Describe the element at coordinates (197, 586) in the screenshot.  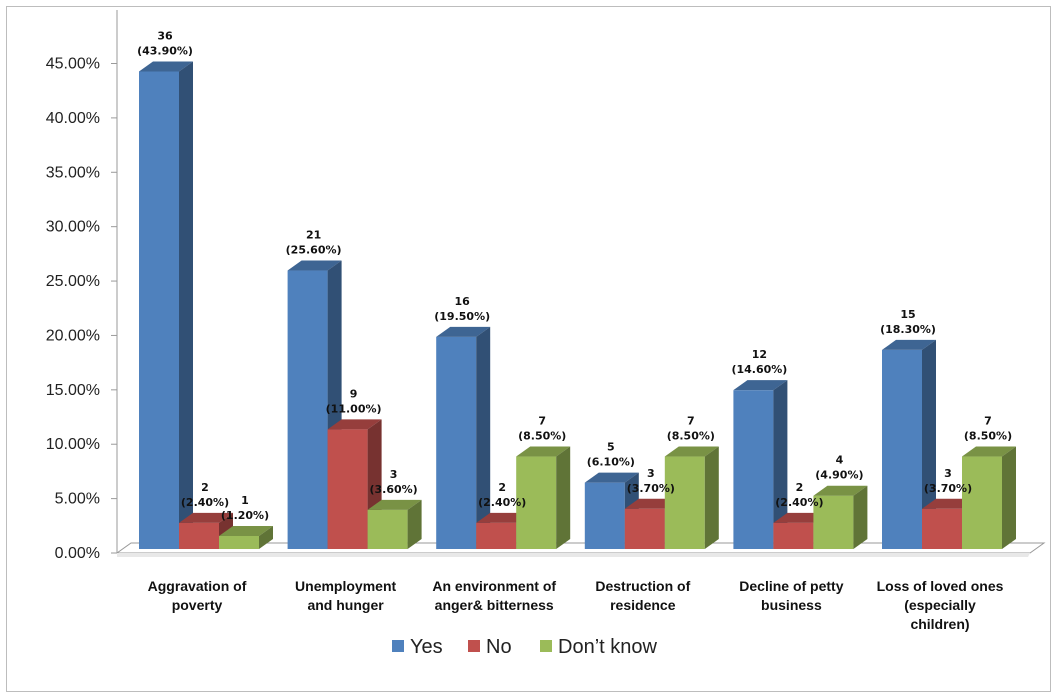
I see `x-category-label: Aggravation of` at that location.